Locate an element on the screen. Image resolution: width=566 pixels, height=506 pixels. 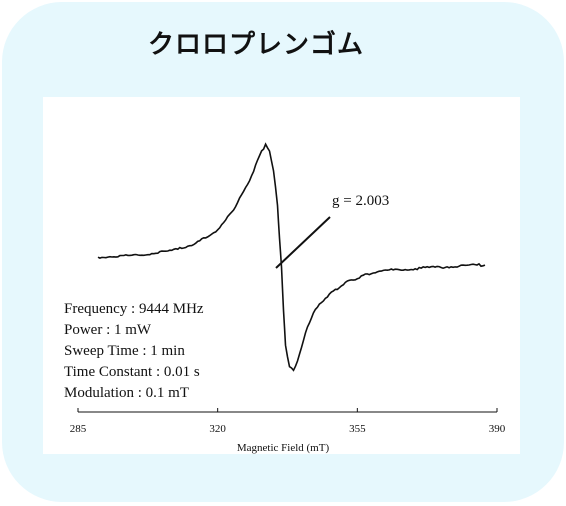
chart-title: クロロプレンゴム is located at coordinates (255, 45).